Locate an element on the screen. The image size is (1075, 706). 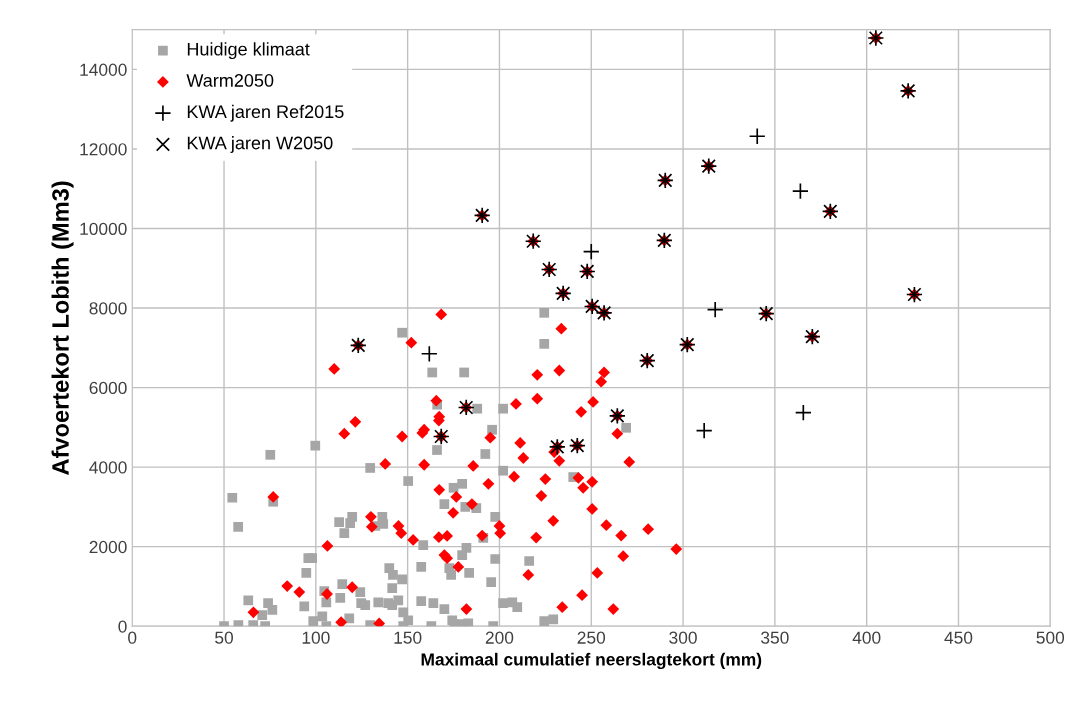
y-tick-label: 2000 is located at coordinates (108, 547).